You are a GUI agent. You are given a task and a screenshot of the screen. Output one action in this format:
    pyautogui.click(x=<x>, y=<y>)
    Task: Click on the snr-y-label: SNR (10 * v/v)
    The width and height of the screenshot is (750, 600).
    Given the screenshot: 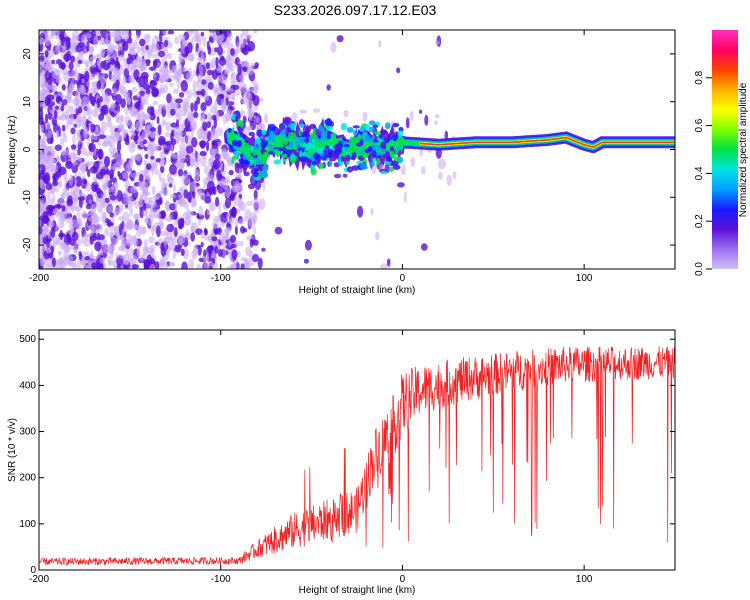 What is the action you would take?
    pyautogui.click(x=12, y=450)
    